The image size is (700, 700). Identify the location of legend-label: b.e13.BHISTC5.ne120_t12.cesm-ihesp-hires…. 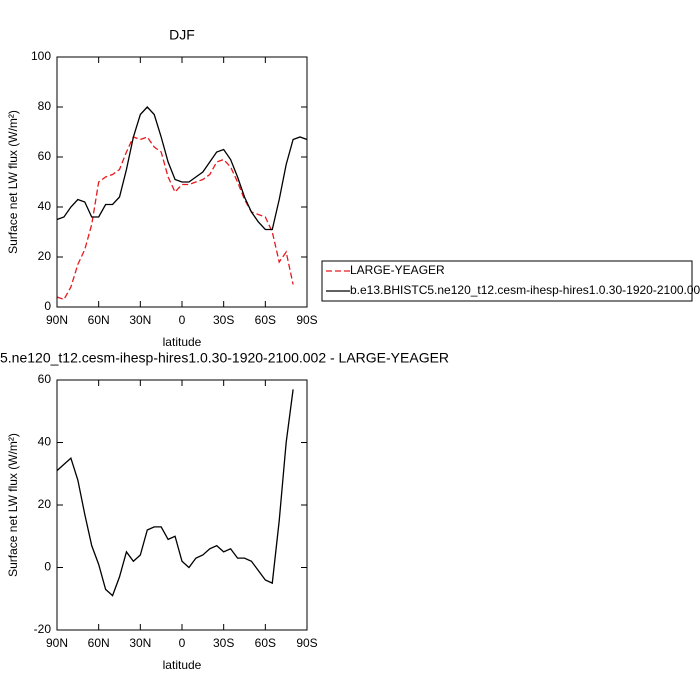
(525, 290).